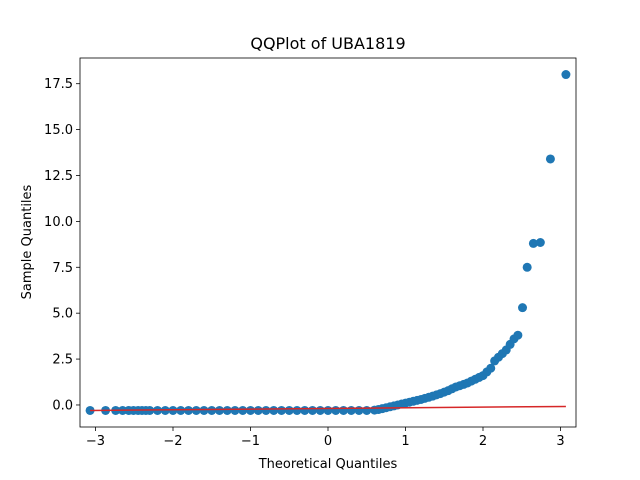 This screenshot has height=480, width=640. I want to click on y-tick-label: 12.5, so click(58, 176).